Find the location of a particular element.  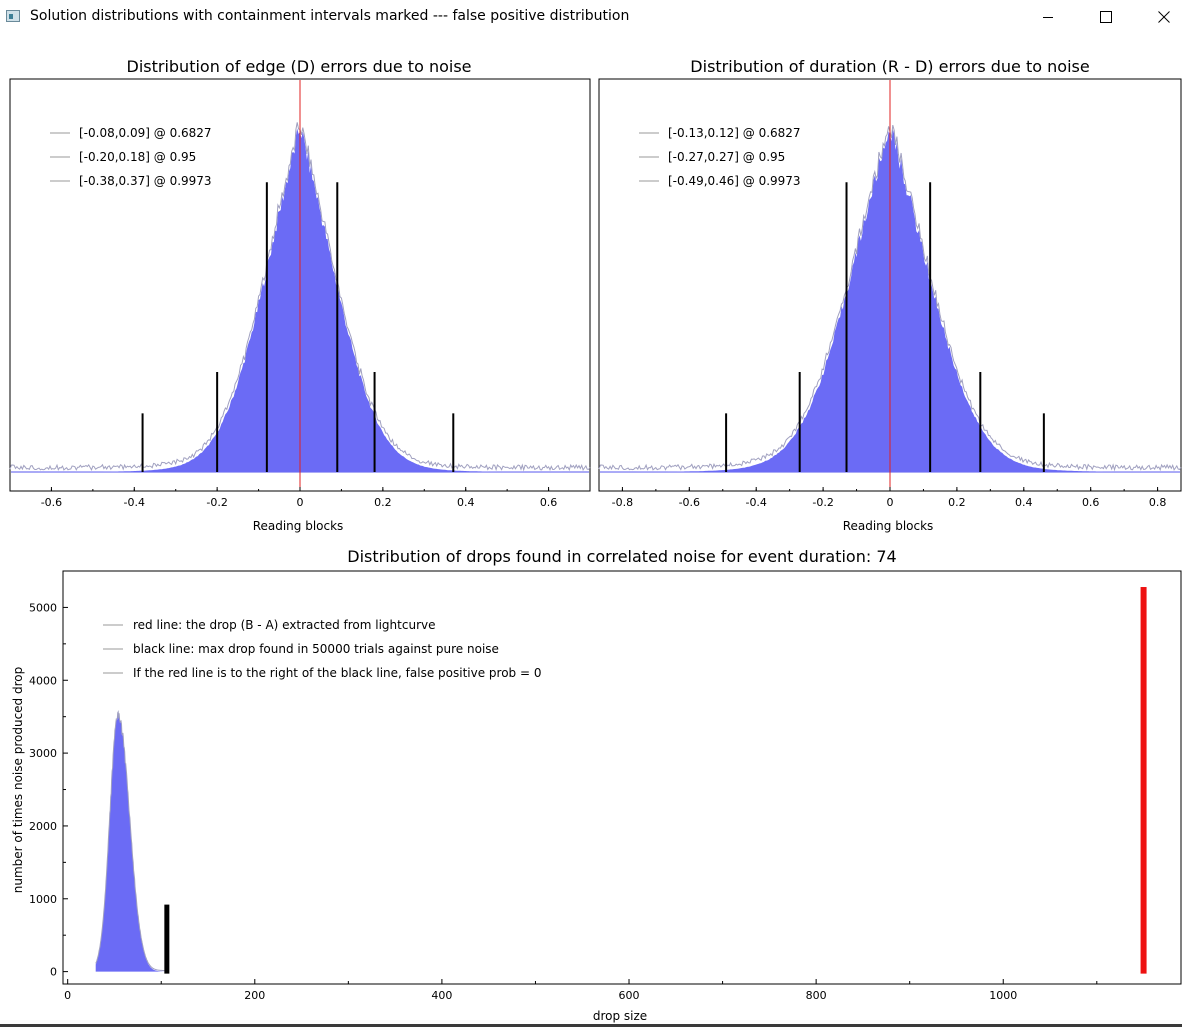

legend-entry: [-0.13,0.12] @ 0.6827 is located at coordinates (734, 133).